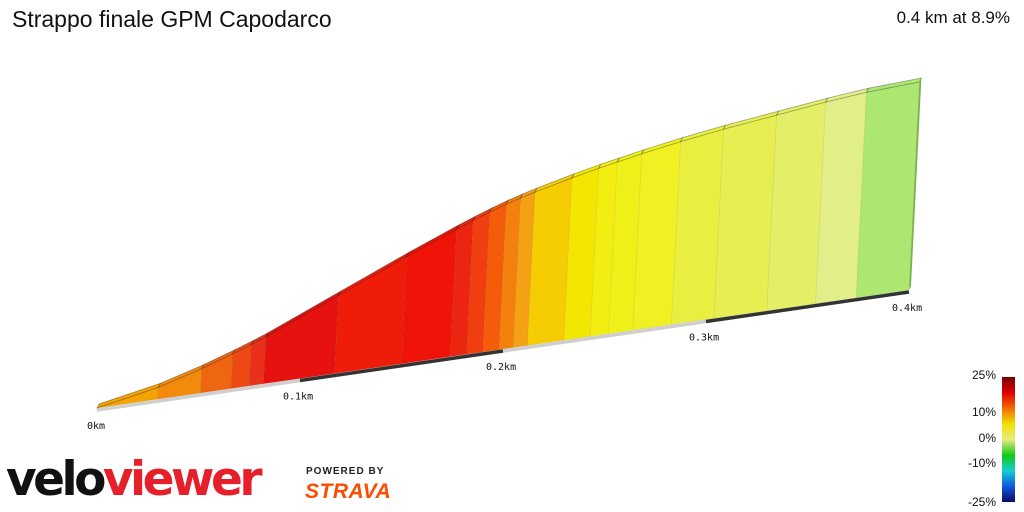  What do you see at coordinates (988, 438) in the screenshot?
I see `legend-label-0: 0%` at bounding box center [988, 438].